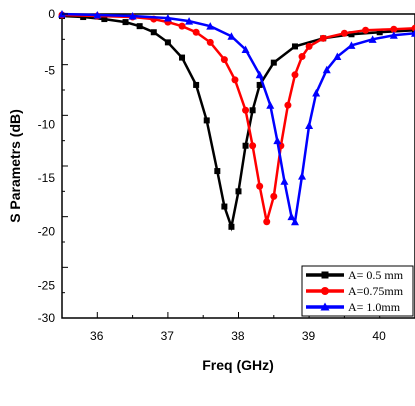 Image resolution: width=415 pixels, height=406 pixels. I want to click on y-tick-label: 0, so click(51, 14).